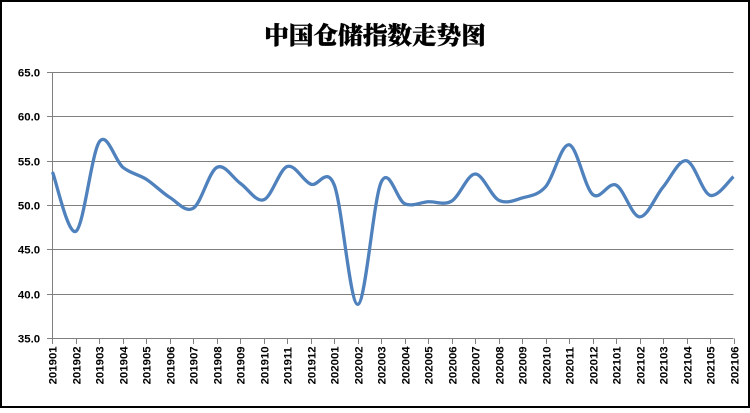 The image size is (750, 413). I want to click on svg-text: 40.0, so click(29, 295).